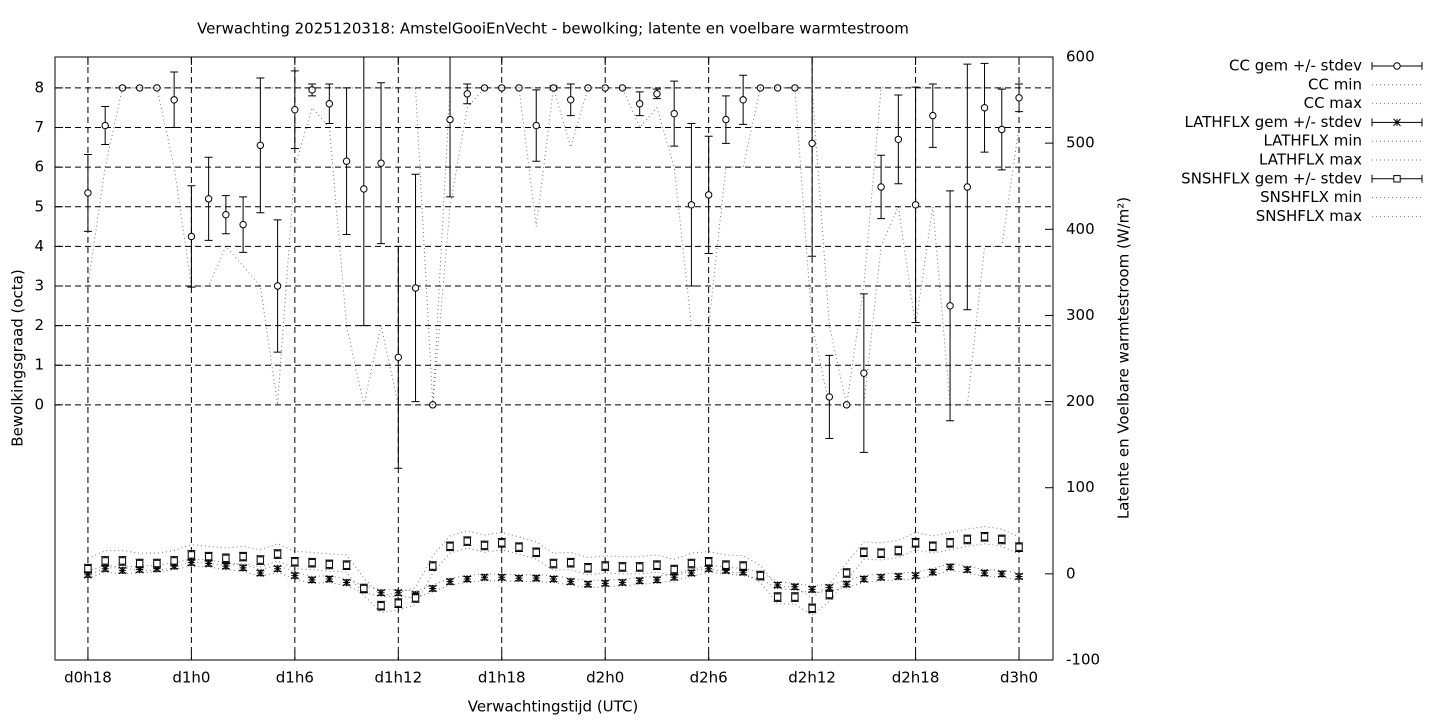 Image resolution: width=1440 pixels, height=720 pixels. I want to click on x-tick-label: d0h18, so click(88, 678).